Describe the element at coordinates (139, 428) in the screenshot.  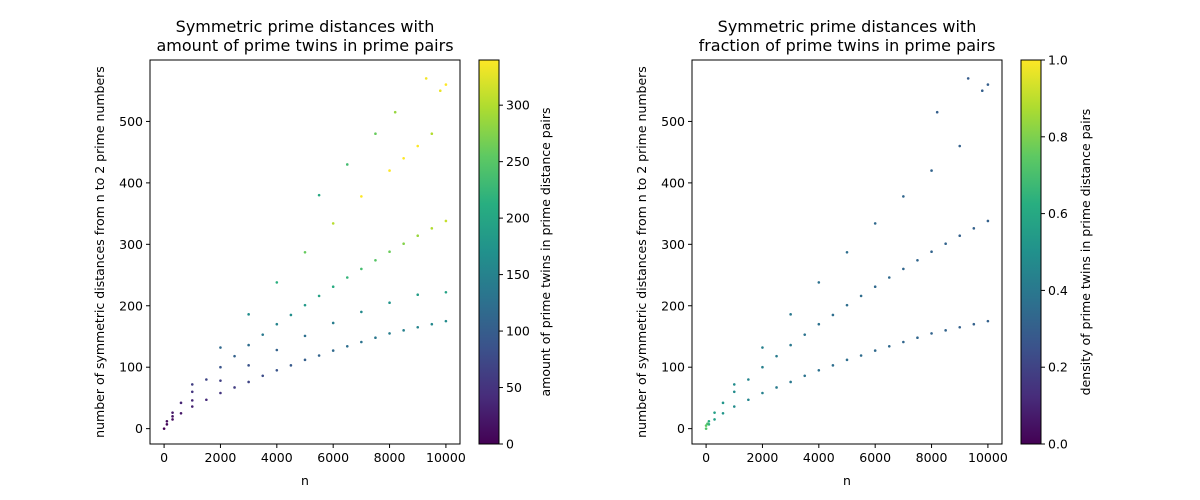
I see `y-tick-label: 0` at that location.